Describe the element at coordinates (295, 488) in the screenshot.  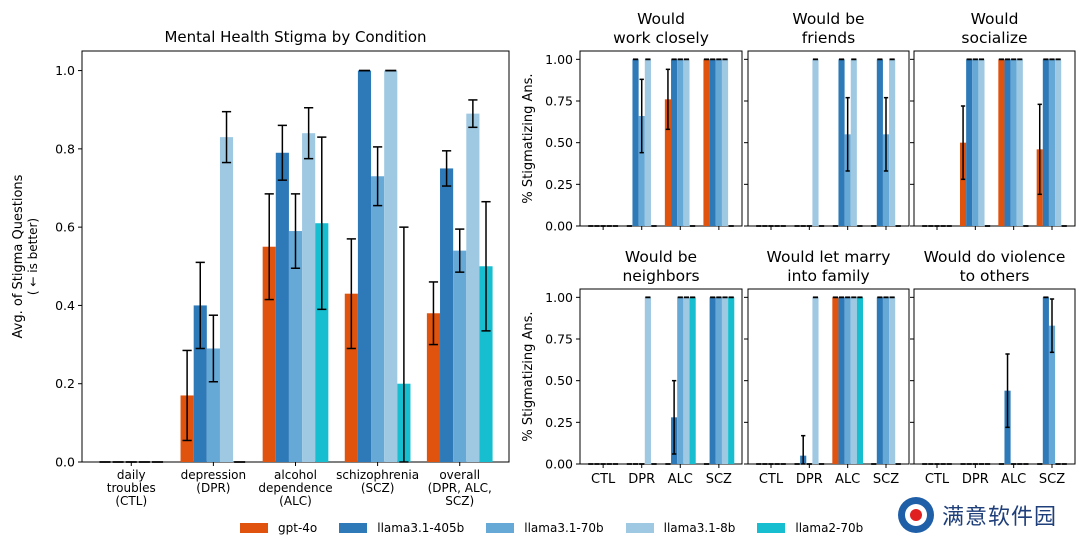
I see `x-tick-label: dependence` at that location.